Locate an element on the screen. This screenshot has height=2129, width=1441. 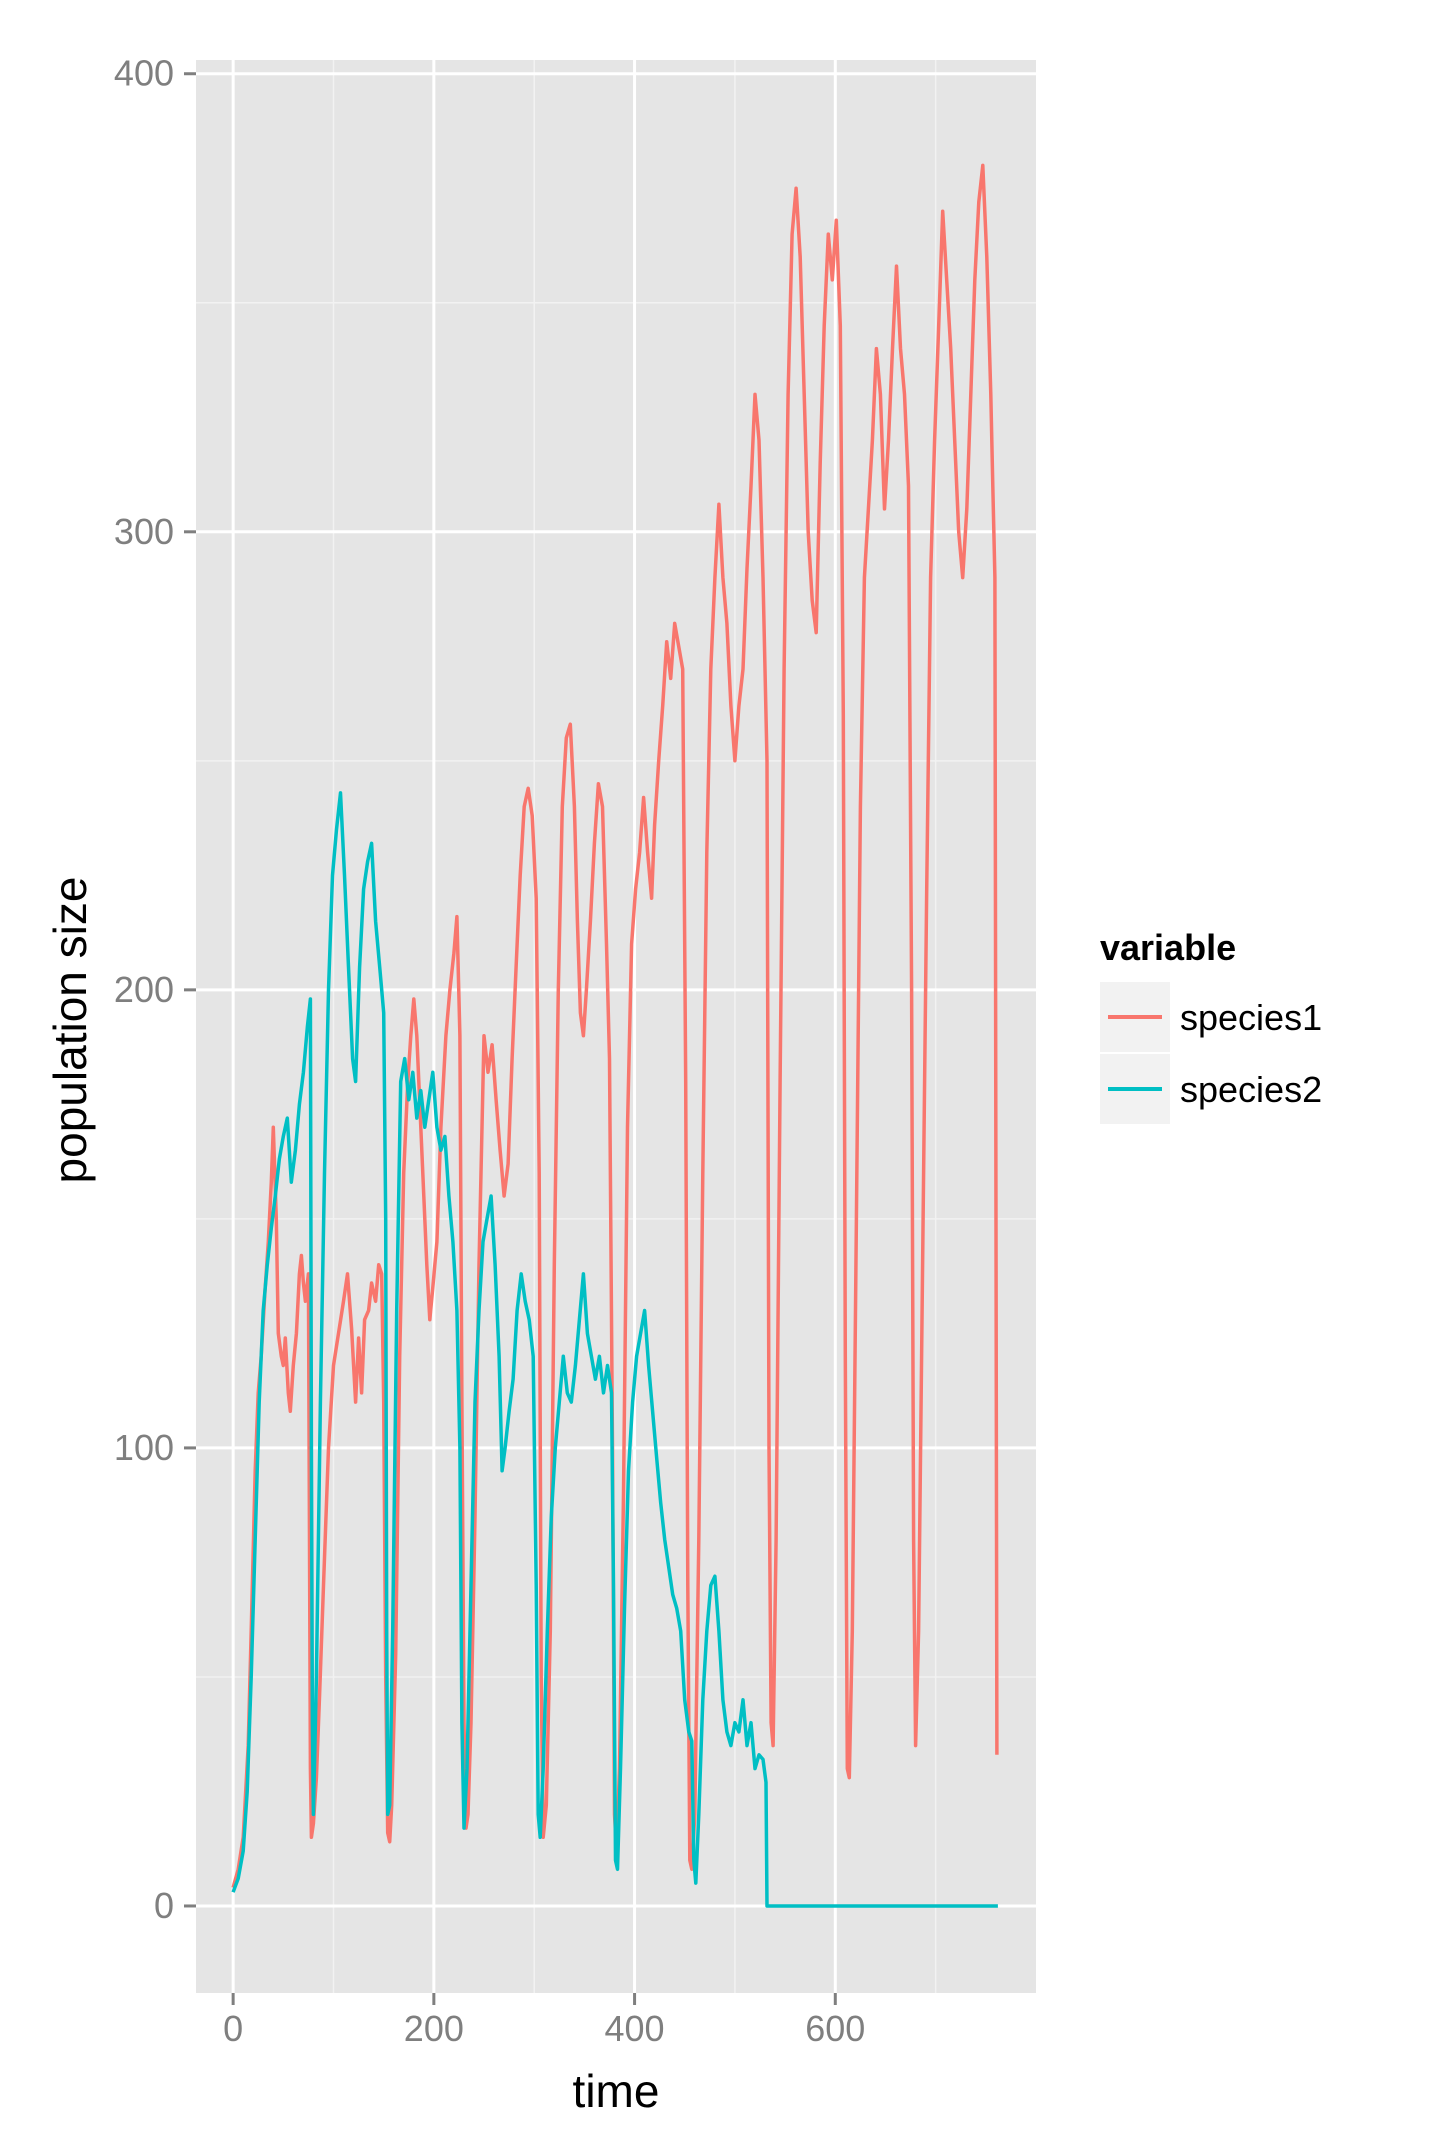
y-tick-label: 400 is located at coordinates (144, 73).